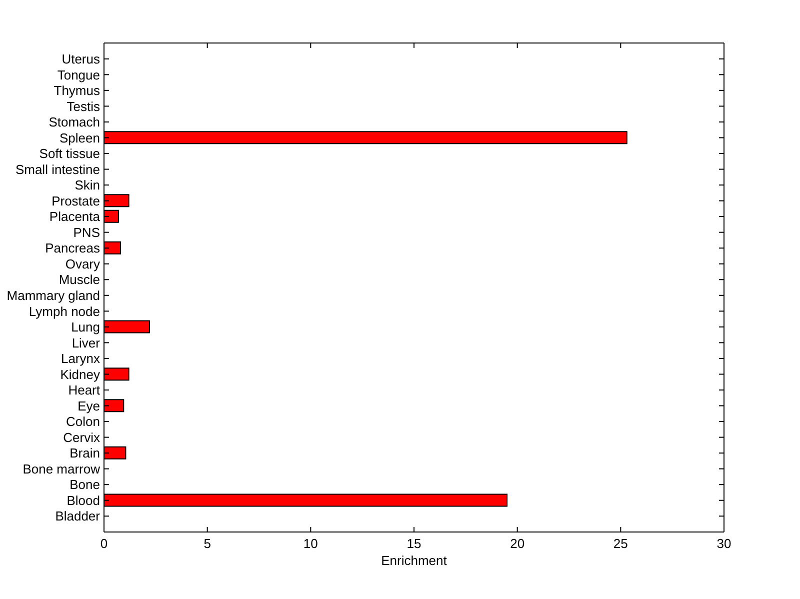 This screenshot has height=599, width=800. Describe the element at coordinates (104, 544) in the screenshot. I see `x-tick-label: 0` at that location.